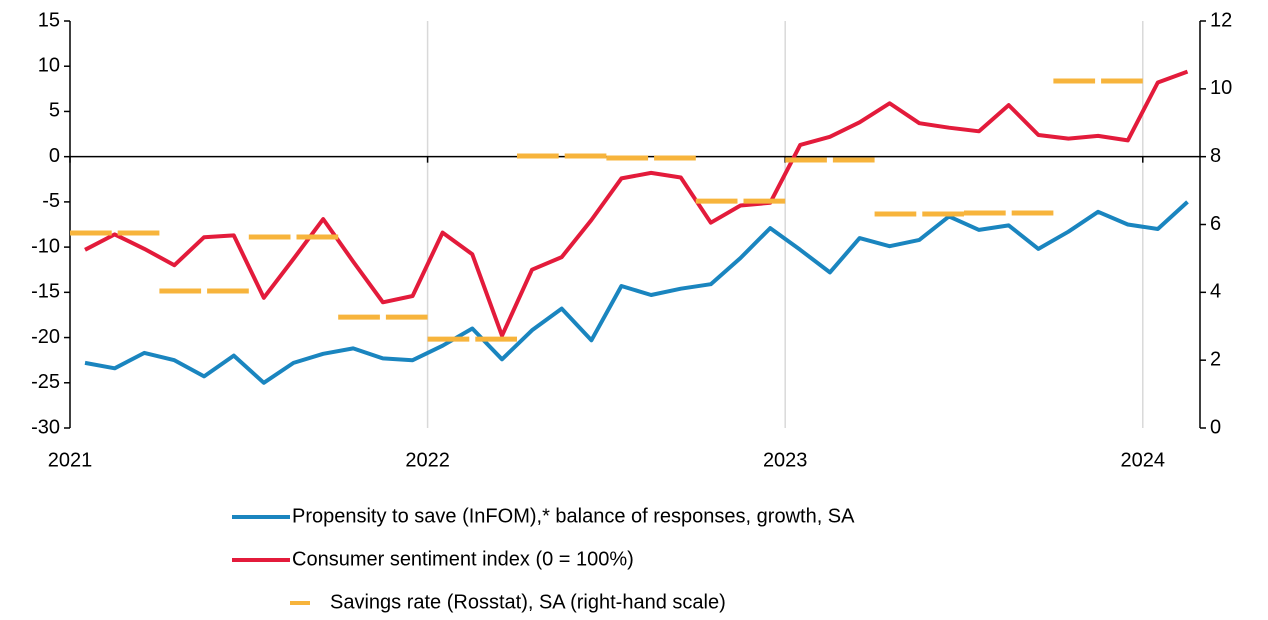 This screenshot has width=1268, height=620. I want to click on y-tick-label: -25, so click(45, 382).